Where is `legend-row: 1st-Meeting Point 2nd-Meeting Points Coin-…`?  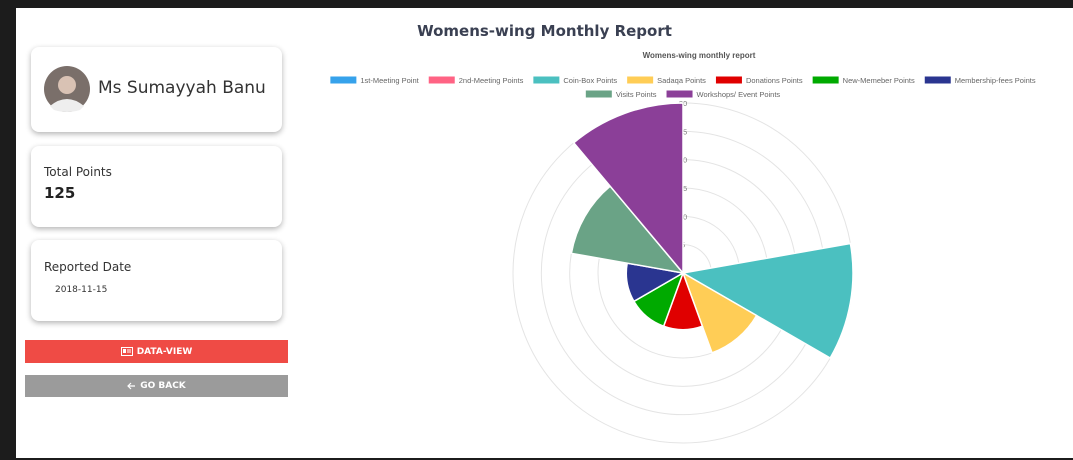 legend-row: 1st-Meeting Point 2nd-Meeting Points Coin-… is located at coordinates (683, 80).